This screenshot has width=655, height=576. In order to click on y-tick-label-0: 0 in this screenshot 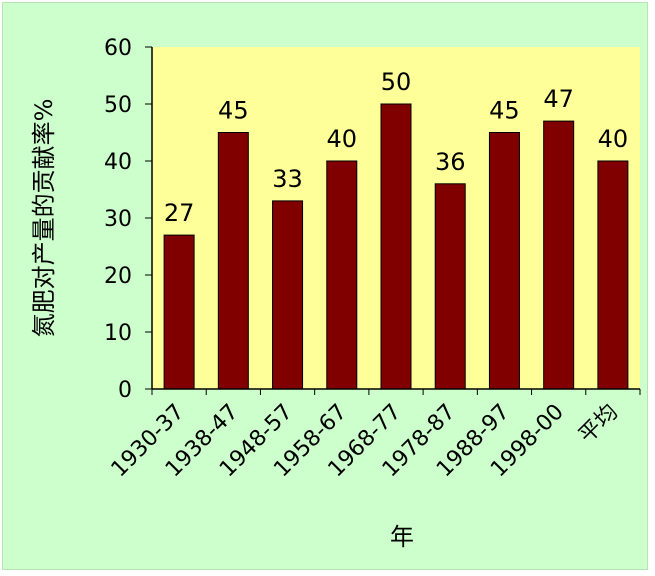, I will do `click(125, 390)`.